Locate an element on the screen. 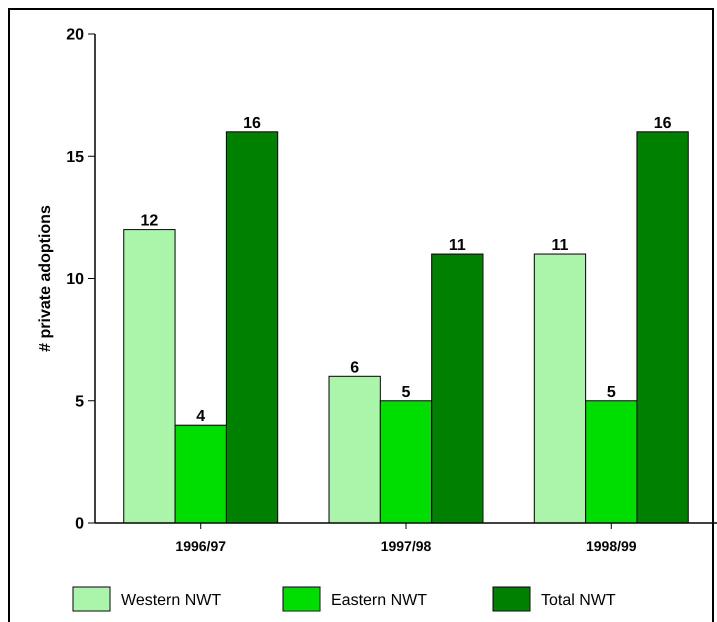 This screenshot has width=717, height=622. legend-label: Western NWT is located at coordinates (171, 600).